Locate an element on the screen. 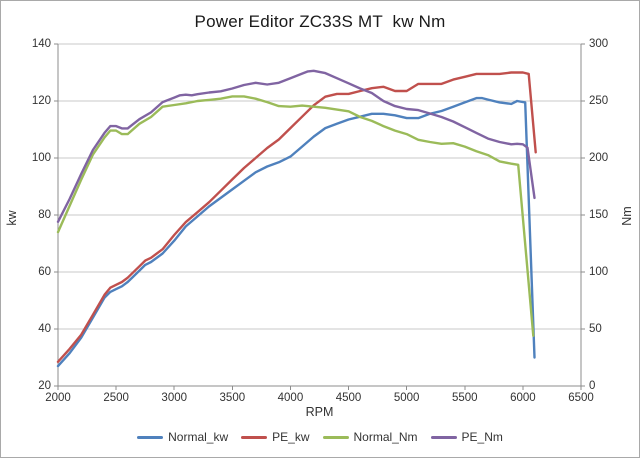  y-right-tick-label: 150 is located at coordinates (599, 215).